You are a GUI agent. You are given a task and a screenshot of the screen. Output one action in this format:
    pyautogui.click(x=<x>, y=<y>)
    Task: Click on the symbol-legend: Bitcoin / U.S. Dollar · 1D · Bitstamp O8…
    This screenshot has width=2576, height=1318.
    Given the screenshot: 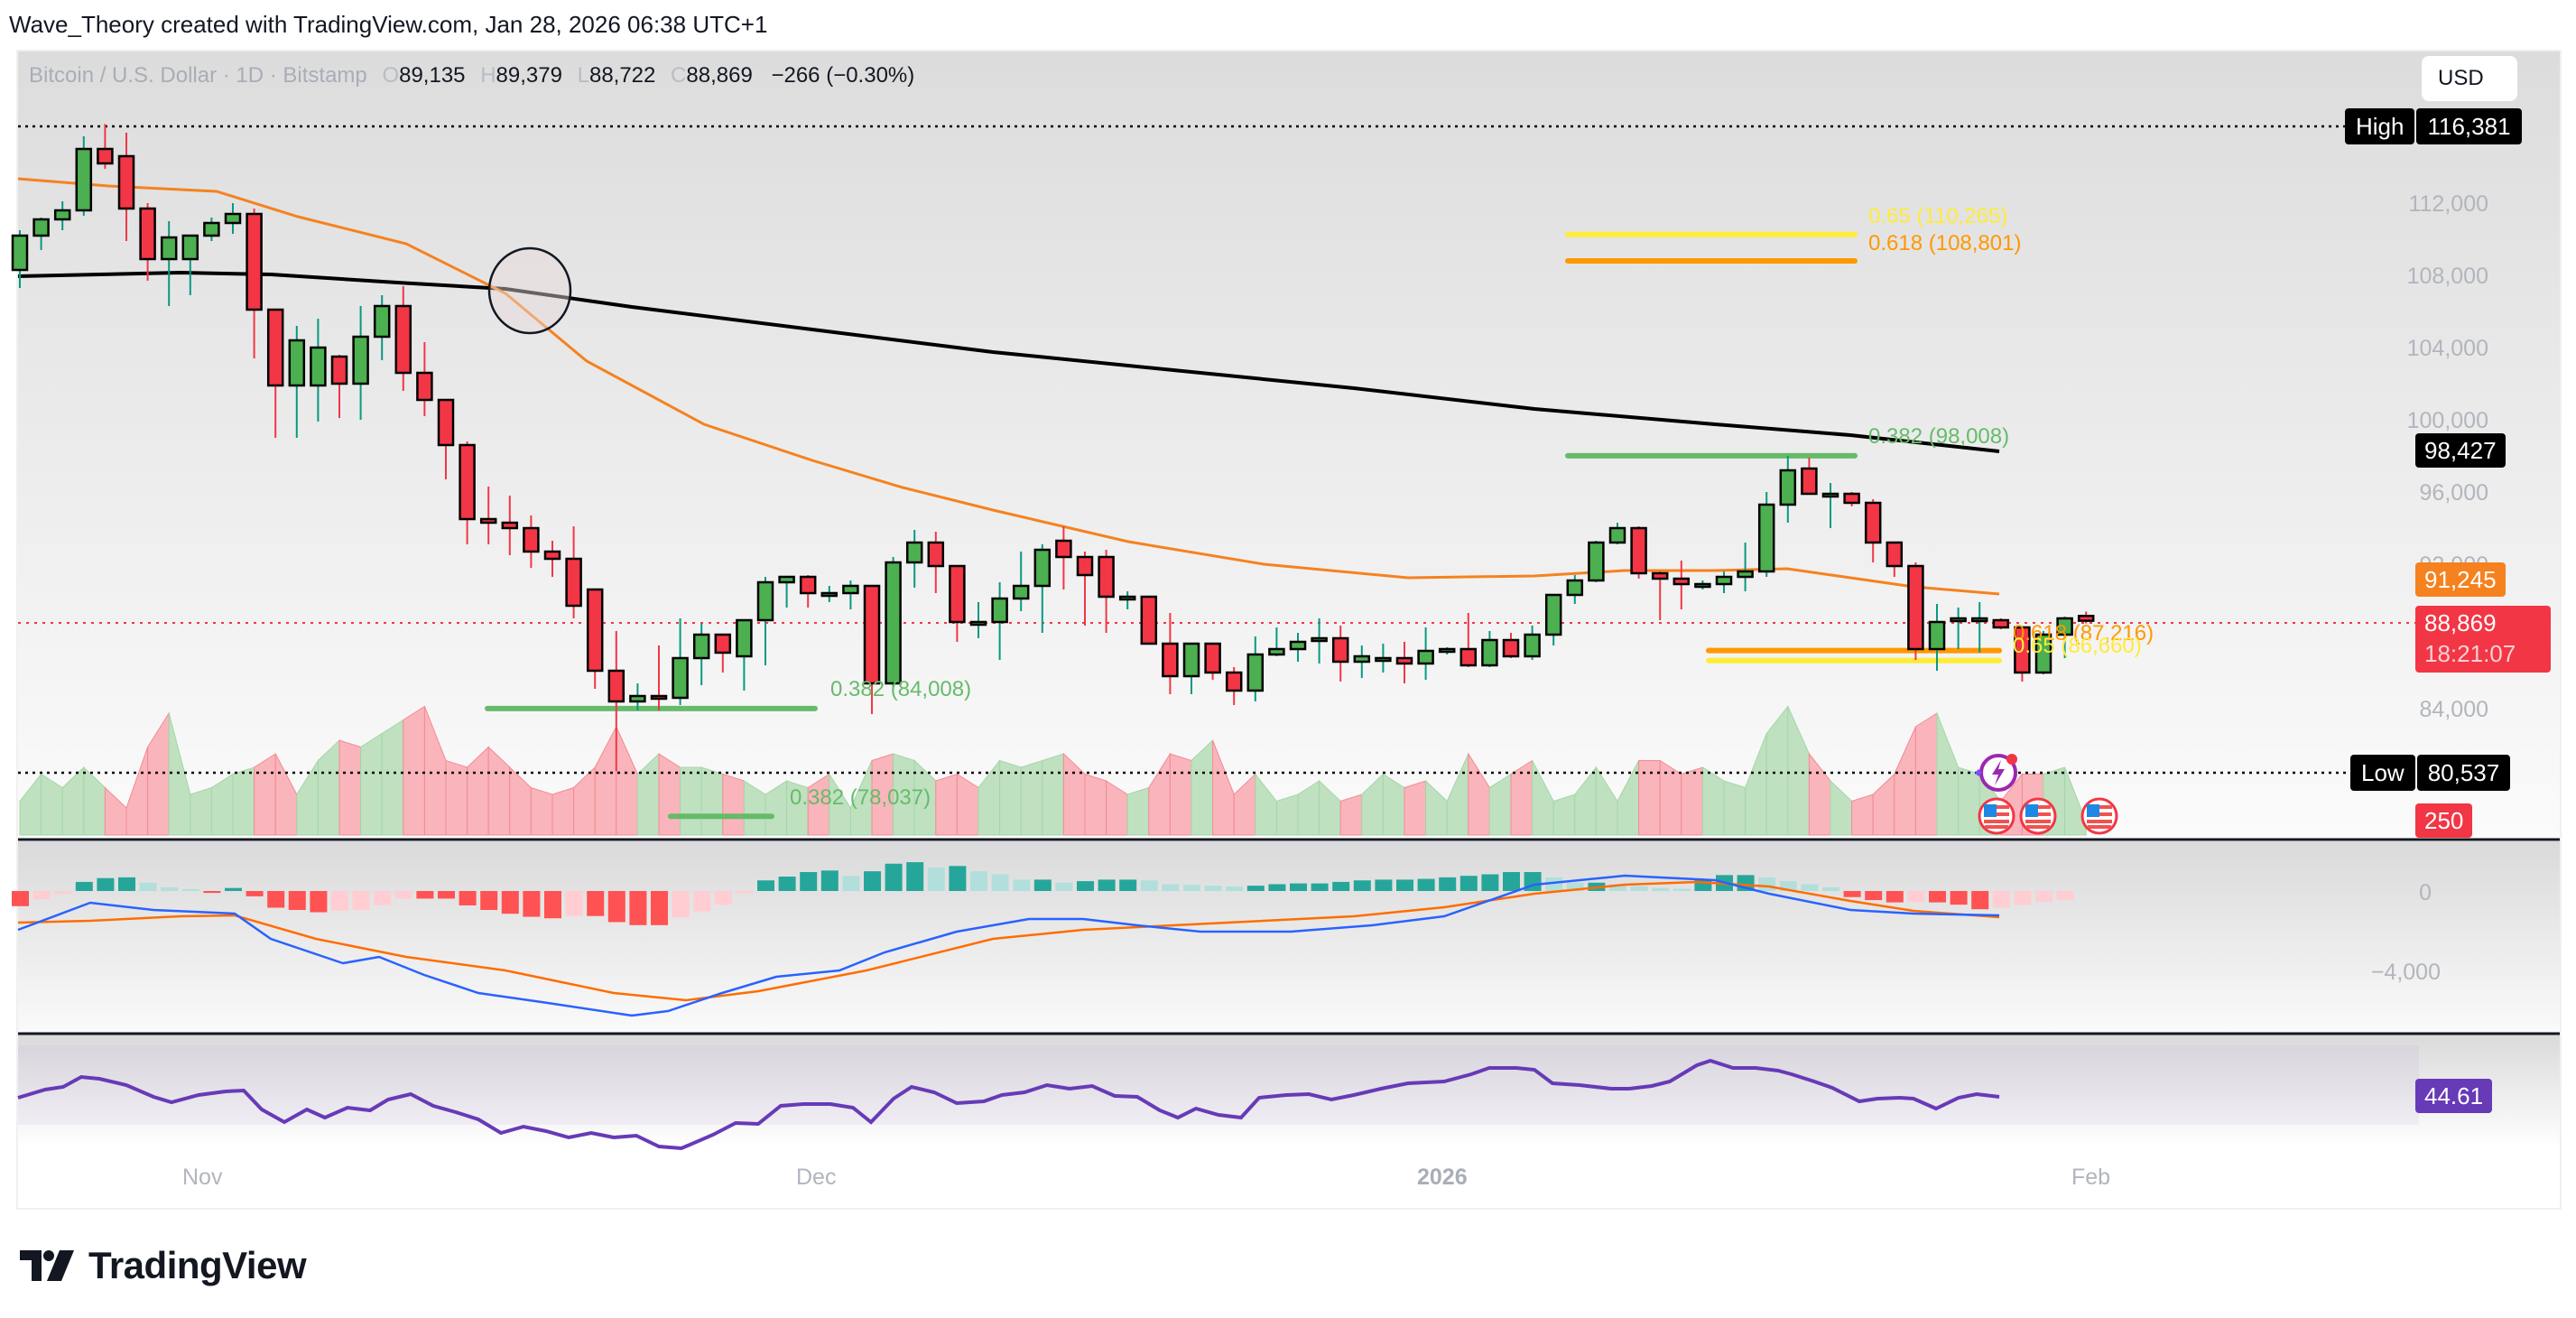 What is the action you would take?
    pyautogui.click(x=471, y=76)
    